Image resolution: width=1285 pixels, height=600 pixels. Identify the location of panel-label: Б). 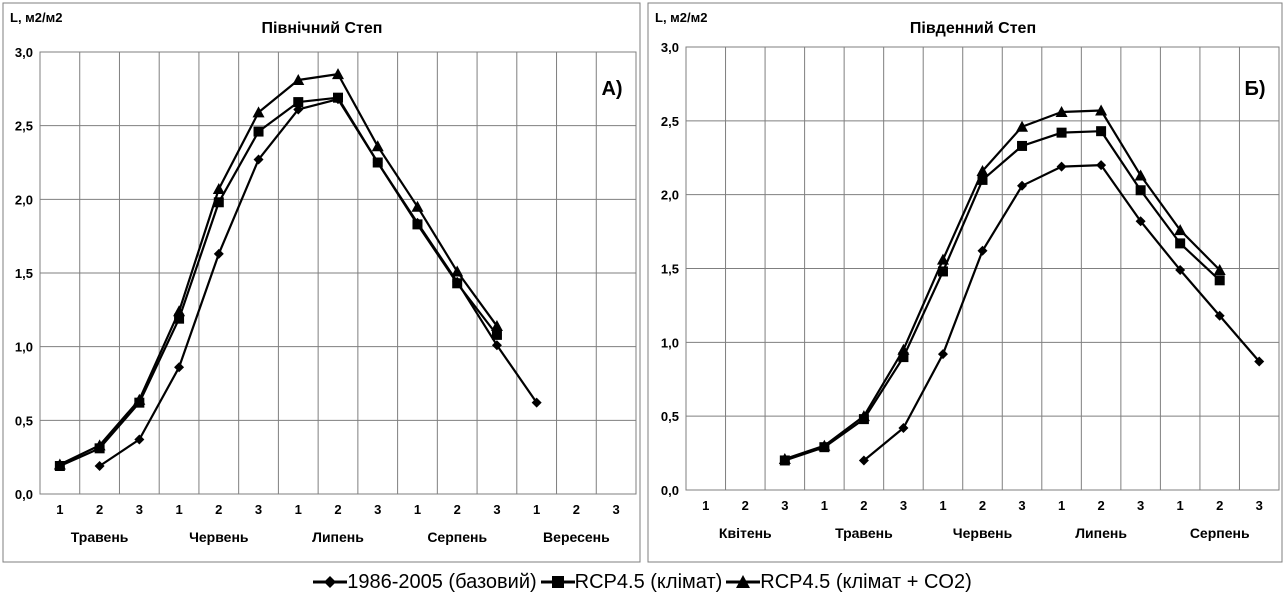
(1254, 89).